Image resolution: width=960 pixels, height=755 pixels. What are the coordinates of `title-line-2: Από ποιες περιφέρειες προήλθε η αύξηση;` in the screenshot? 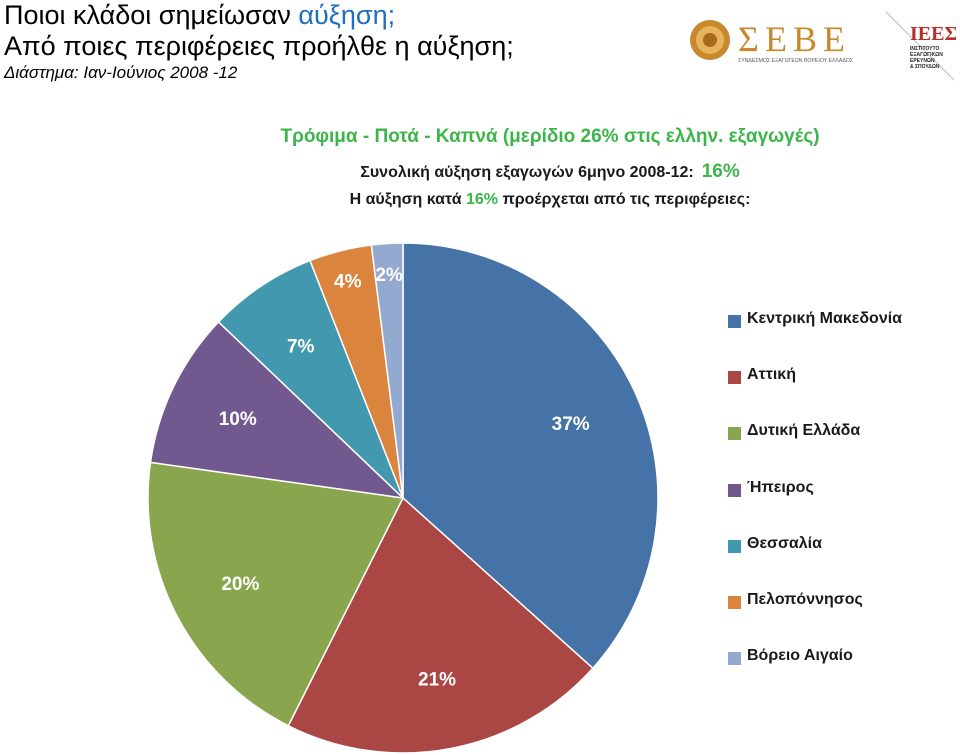 It's located at (259, 46).